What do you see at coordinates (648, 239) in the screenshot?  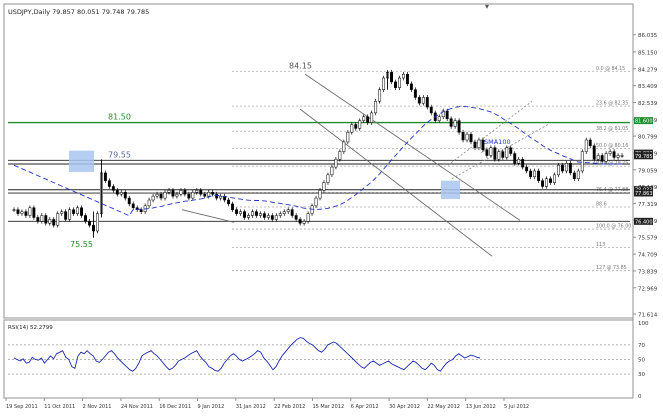 I see `price-tick-label: 75.579` at bounding box center [648, 239].